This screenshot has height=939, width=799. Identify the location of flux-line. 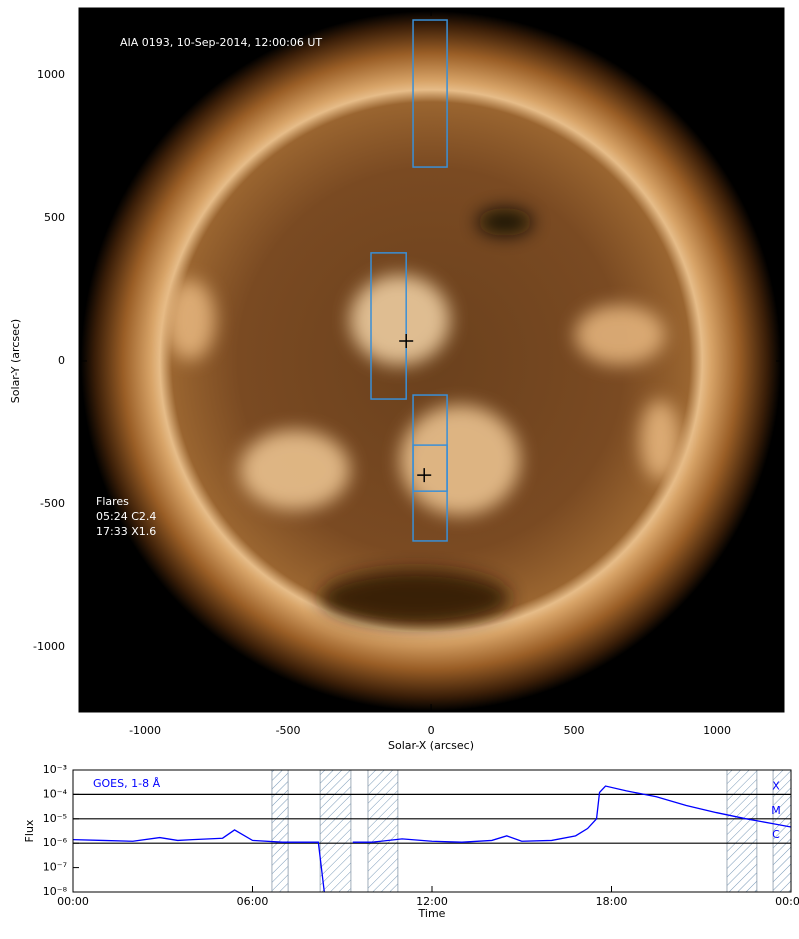
(432, 839).